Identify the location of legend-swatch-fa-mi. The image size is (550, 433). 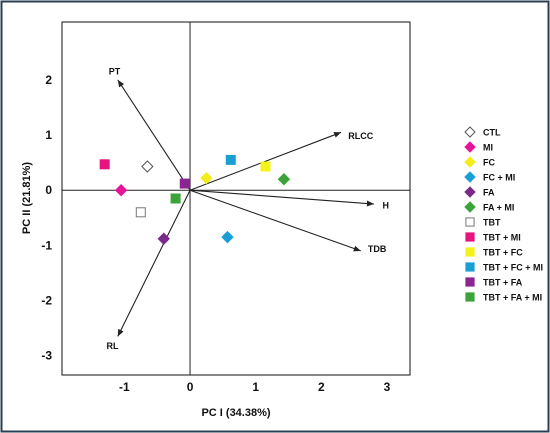
(470, 207).